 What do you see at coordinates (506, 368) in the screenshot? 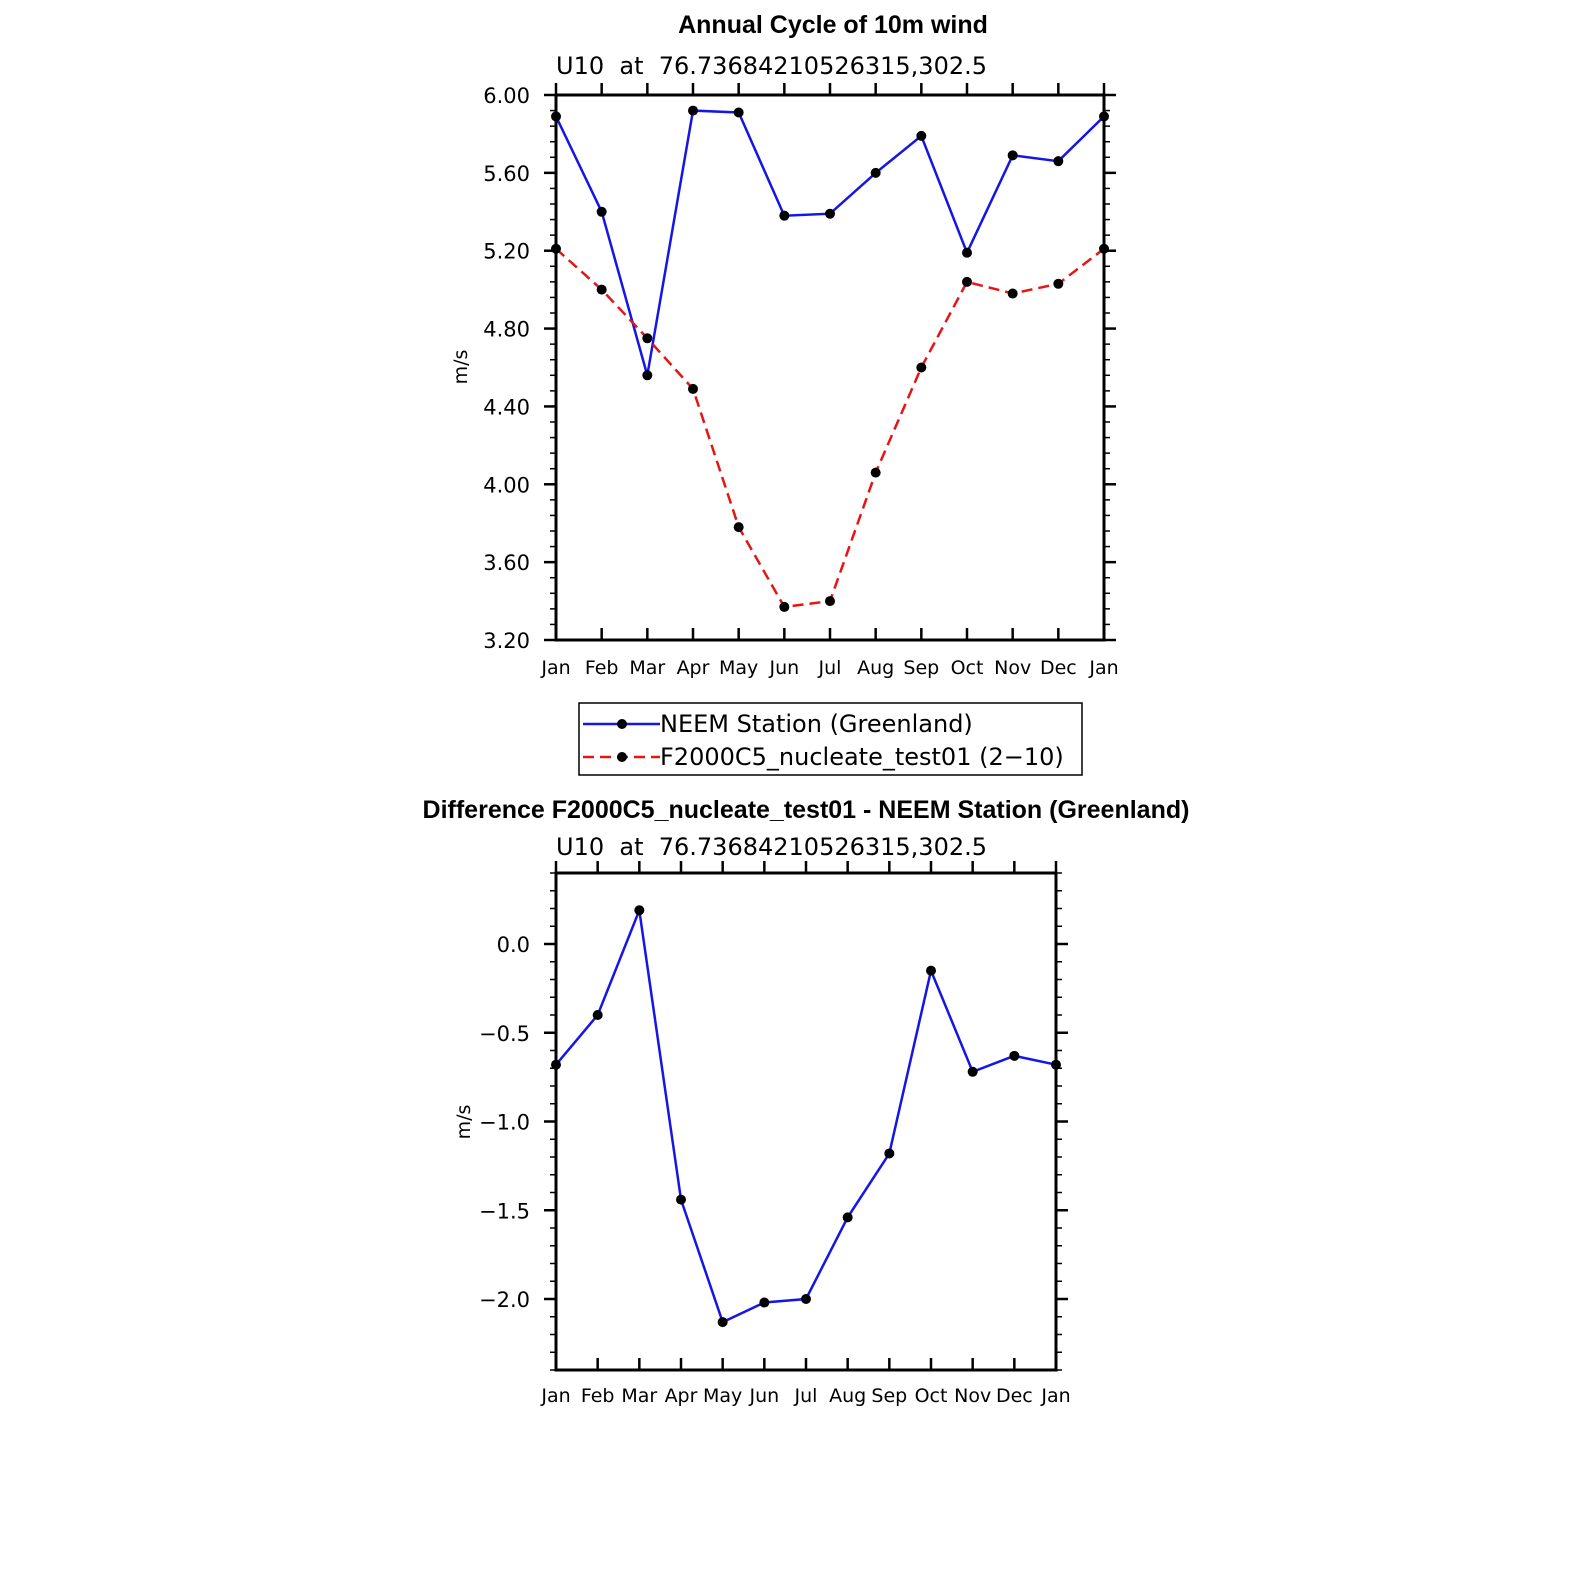
I see `y-tick-labels: 6.00 5.60 5.20 4.80 4.40 4.00 3.60 3.20` at bounding box center [506, 368].